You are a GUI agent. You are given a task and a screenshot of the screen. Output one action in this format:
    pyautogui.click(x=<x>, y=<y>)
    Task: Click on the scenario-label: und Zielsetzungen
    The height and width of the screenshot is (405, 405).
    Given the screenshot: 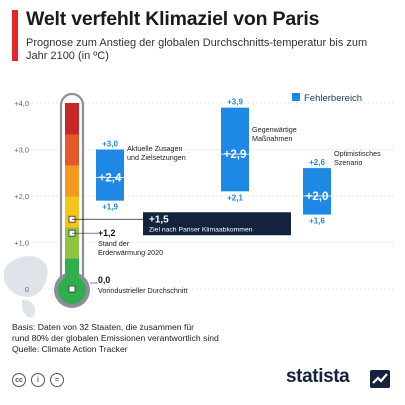 What is the action you would take?
    pyautogui.click(x=156, y=157)
    